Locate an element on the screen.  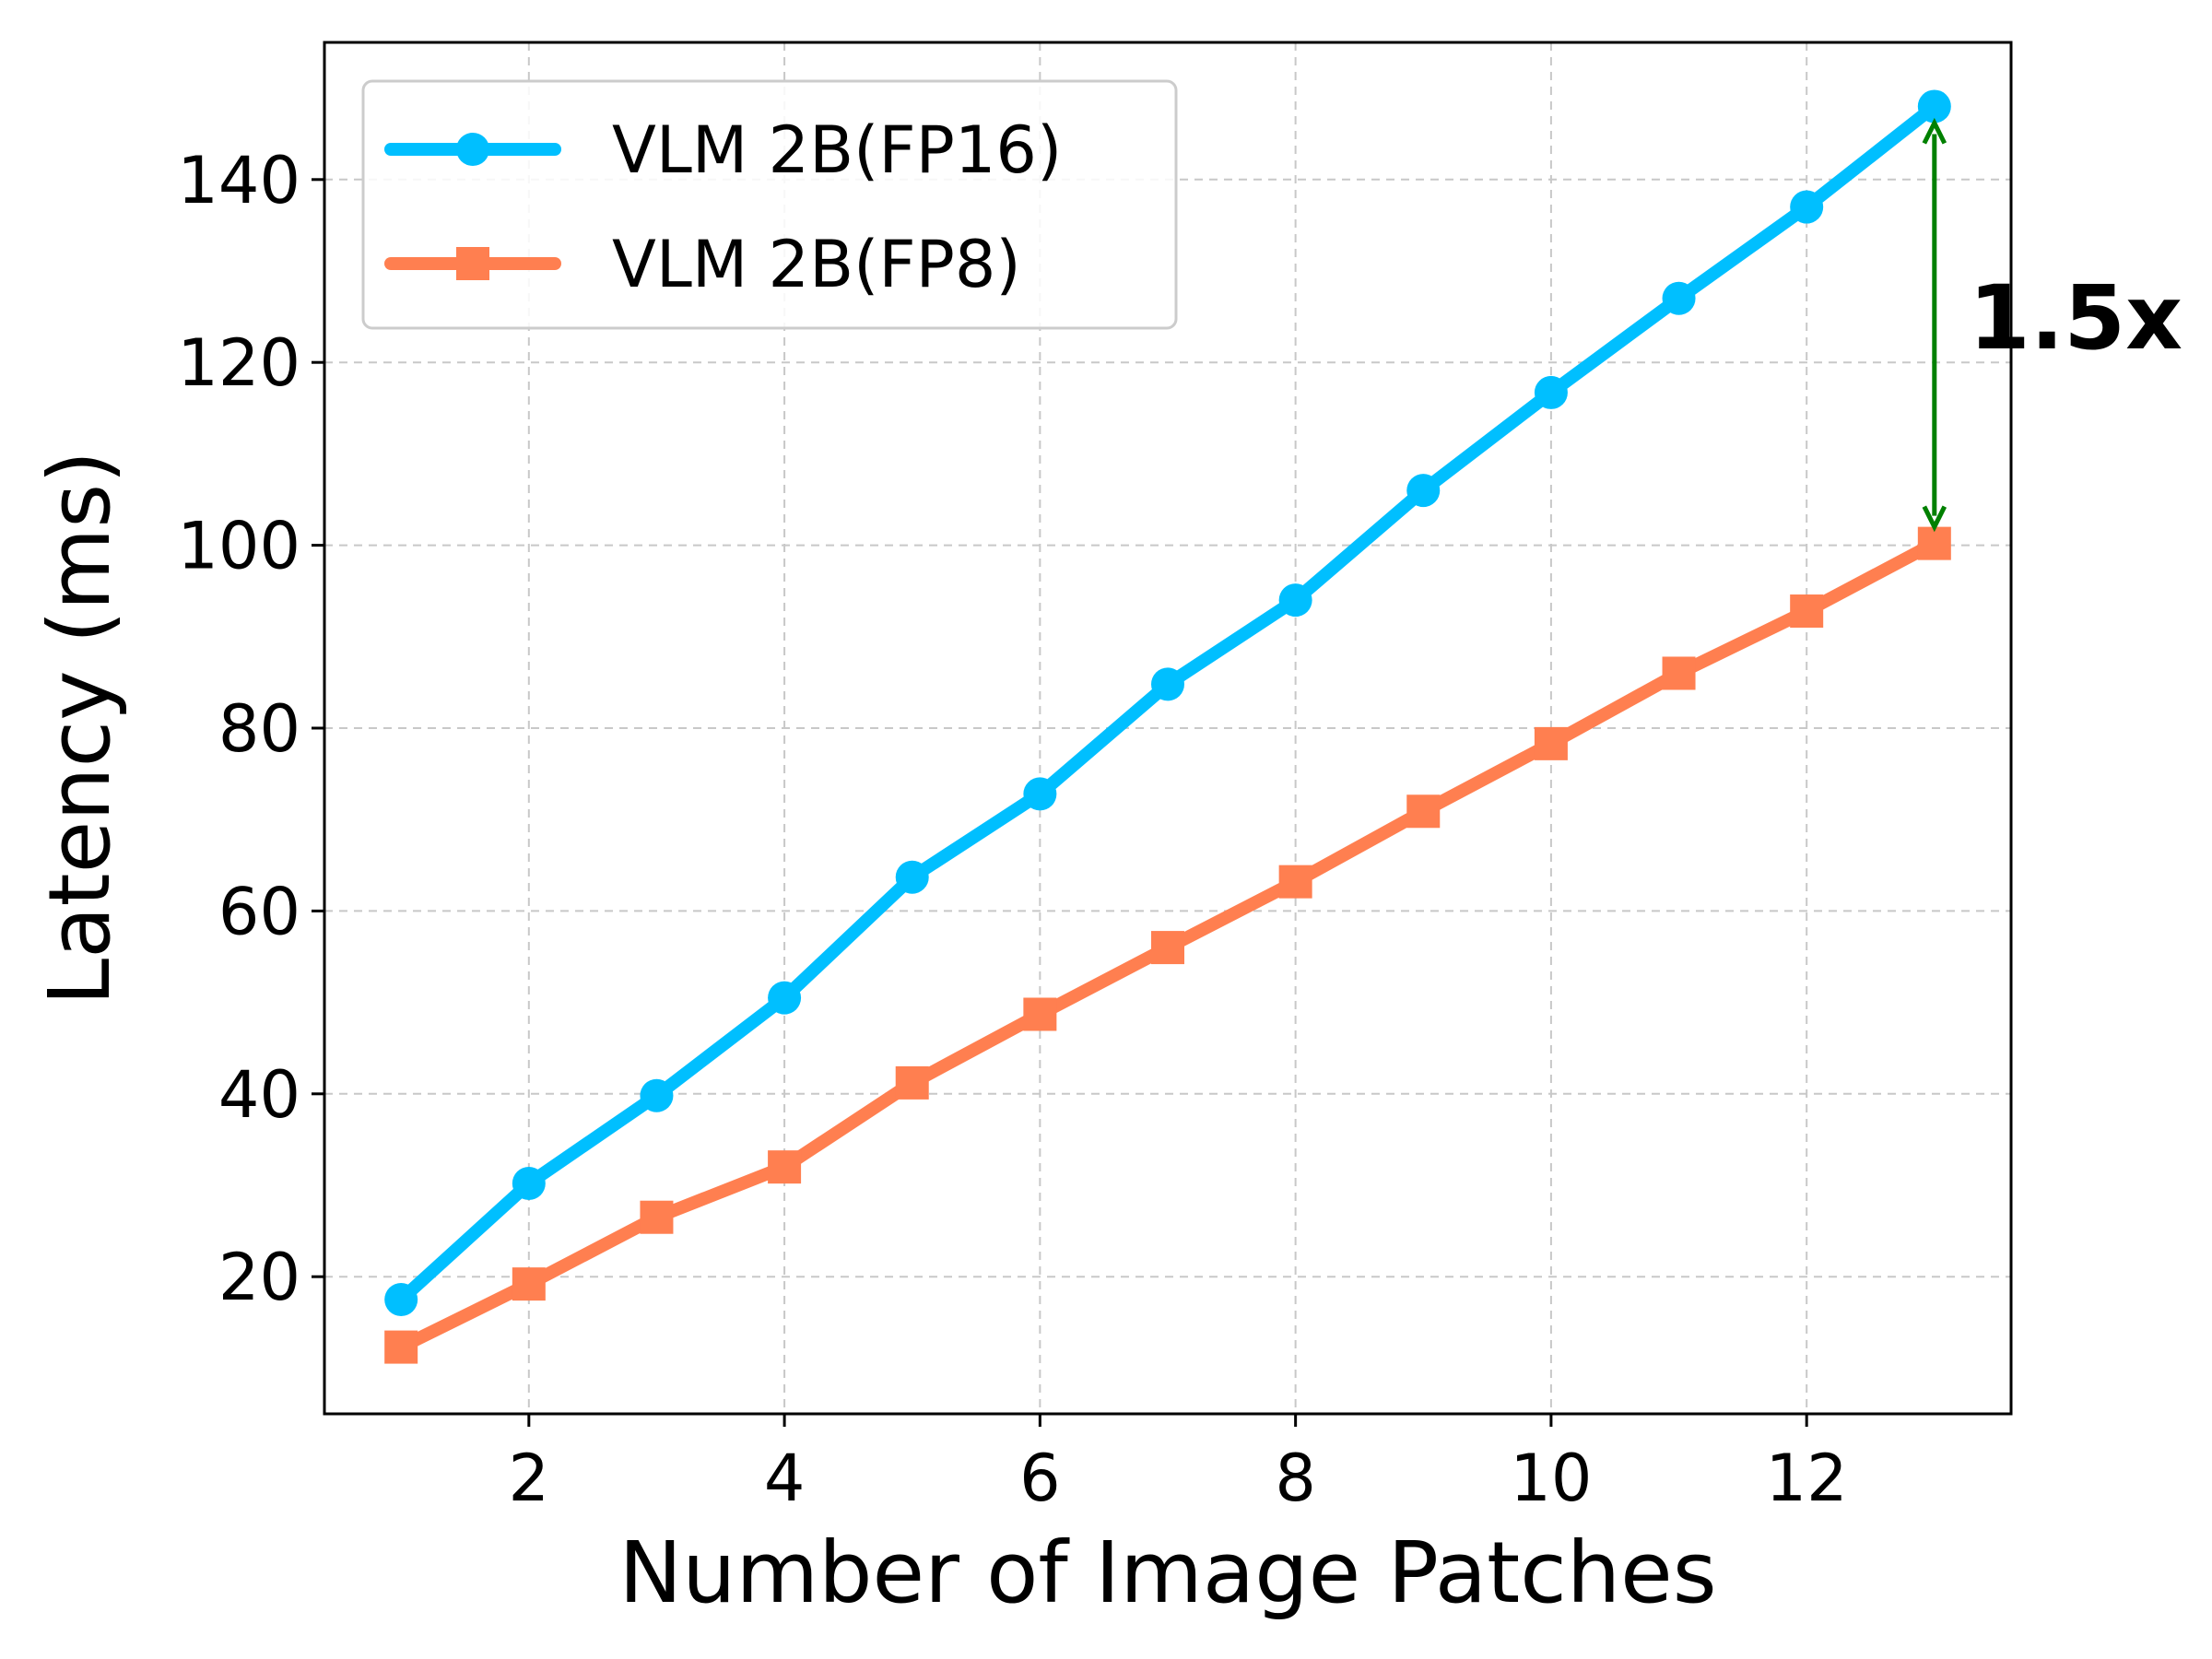
arrow-head-top is located at coordinates (1934, 131).